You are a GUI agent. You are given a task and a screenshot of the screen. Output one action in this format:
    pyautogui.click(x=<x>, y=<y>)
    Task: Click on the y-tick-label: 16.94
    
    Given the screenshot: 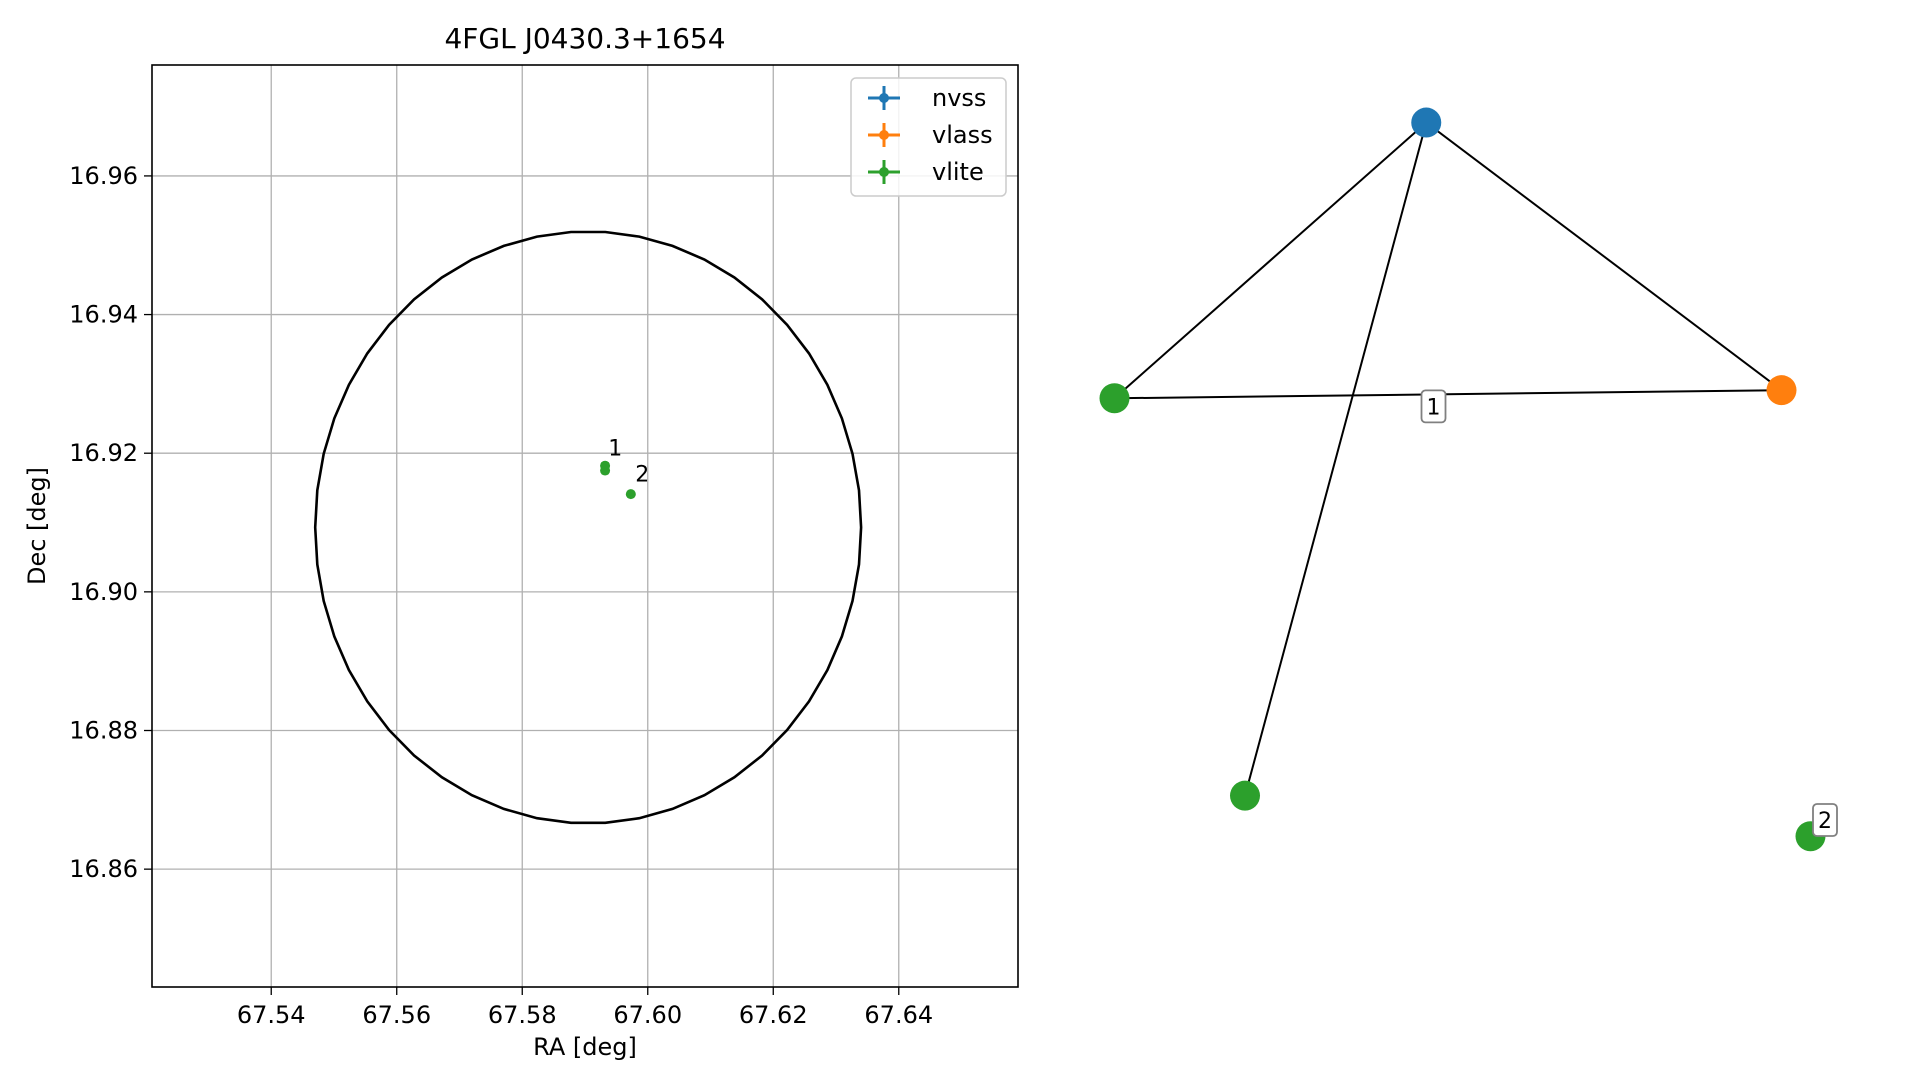 What is the action you would take?
    pyautogui.click(x=103, y=315)
    